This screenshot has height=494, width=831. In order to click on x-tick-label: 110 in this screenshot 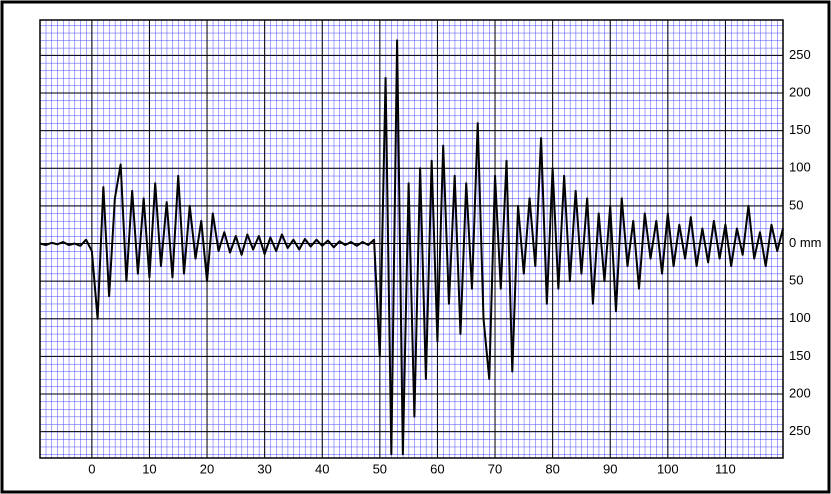, I will do `click(725, 468)`.